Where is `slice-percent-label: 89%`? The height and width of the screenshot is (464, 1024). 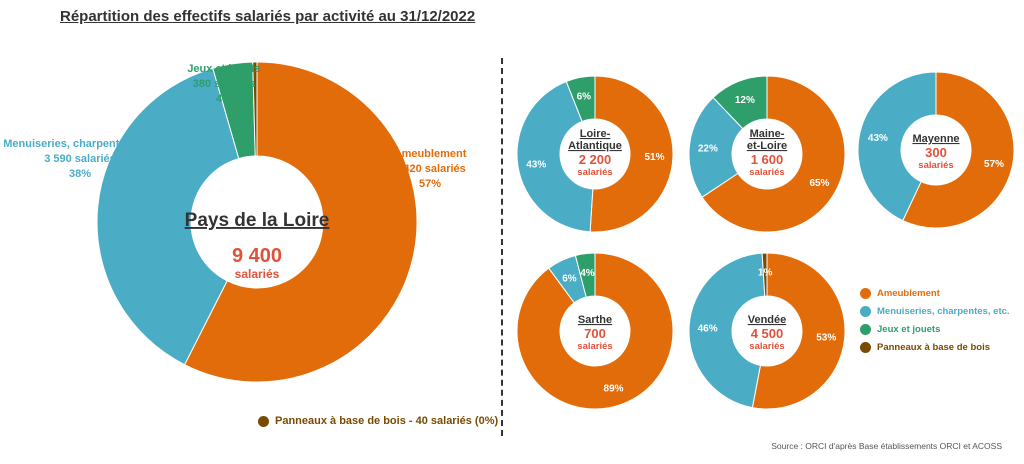 slice-percent-label: 89% is located at coordinates (614, 389).